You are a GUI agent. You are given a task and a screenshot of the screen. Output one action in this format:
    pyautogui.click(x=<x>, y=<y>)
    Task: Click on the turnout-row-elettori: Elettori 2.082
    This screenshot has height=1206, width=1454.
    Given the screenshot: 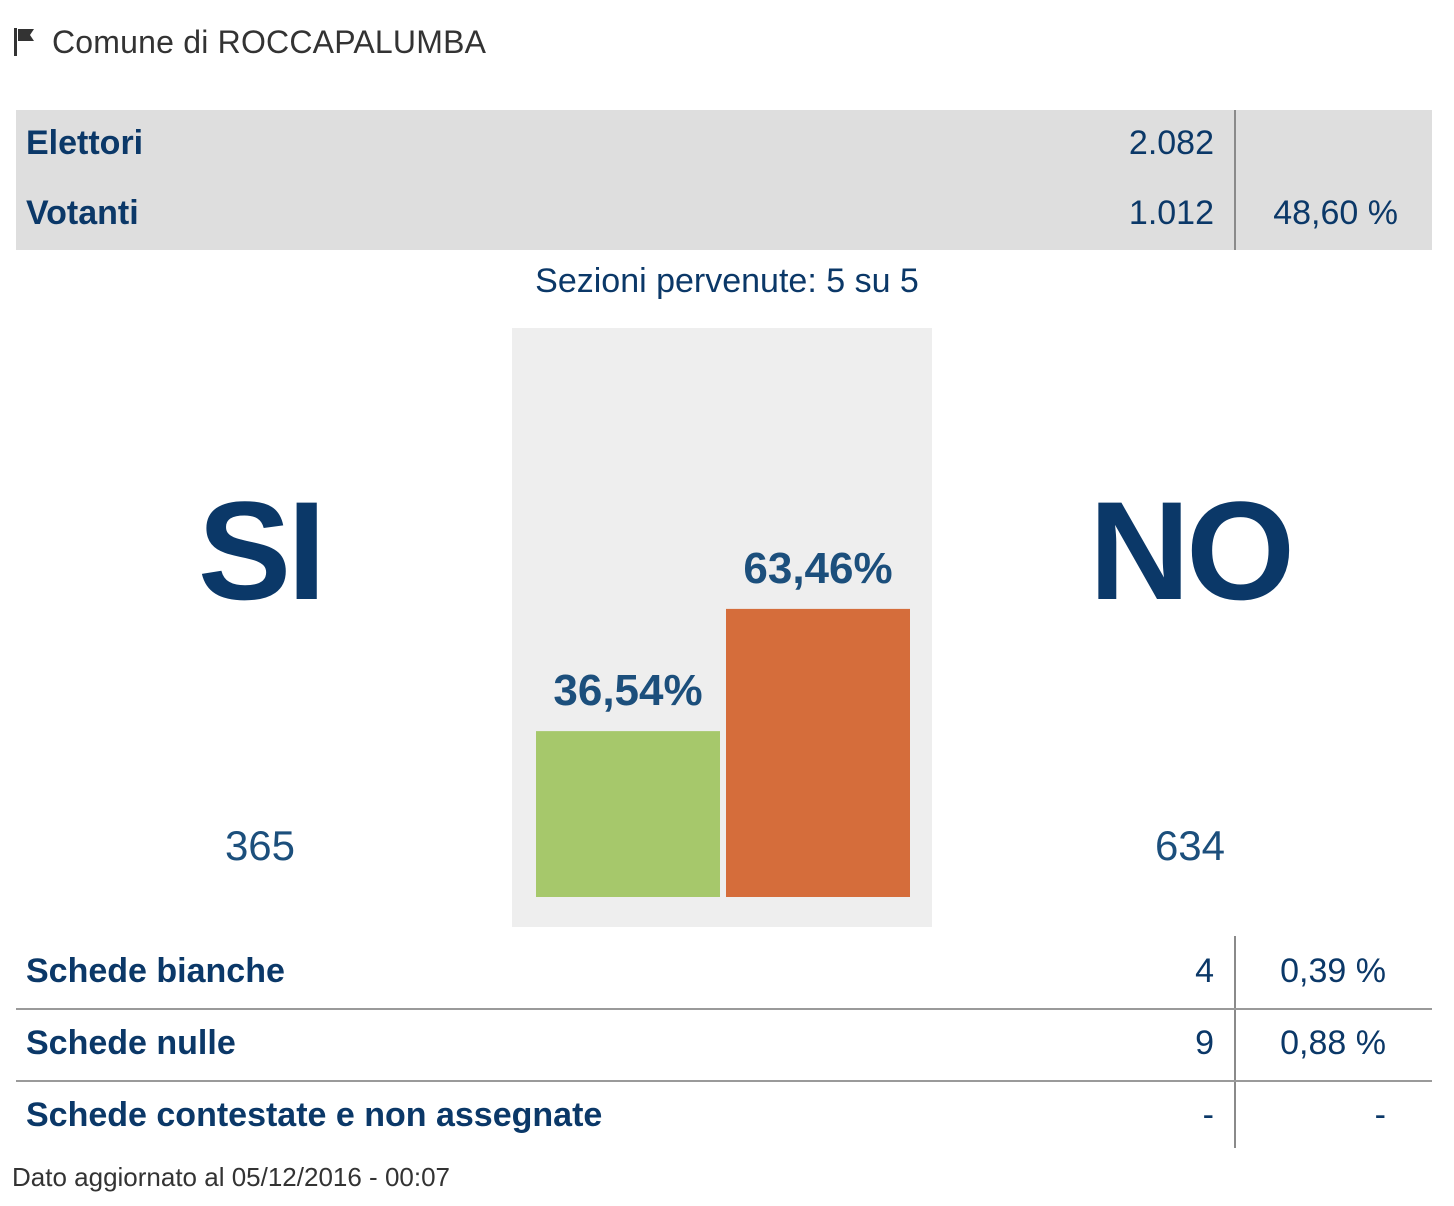 What is the action you would take?
    pyautogui.click(x=724, y=145)
    